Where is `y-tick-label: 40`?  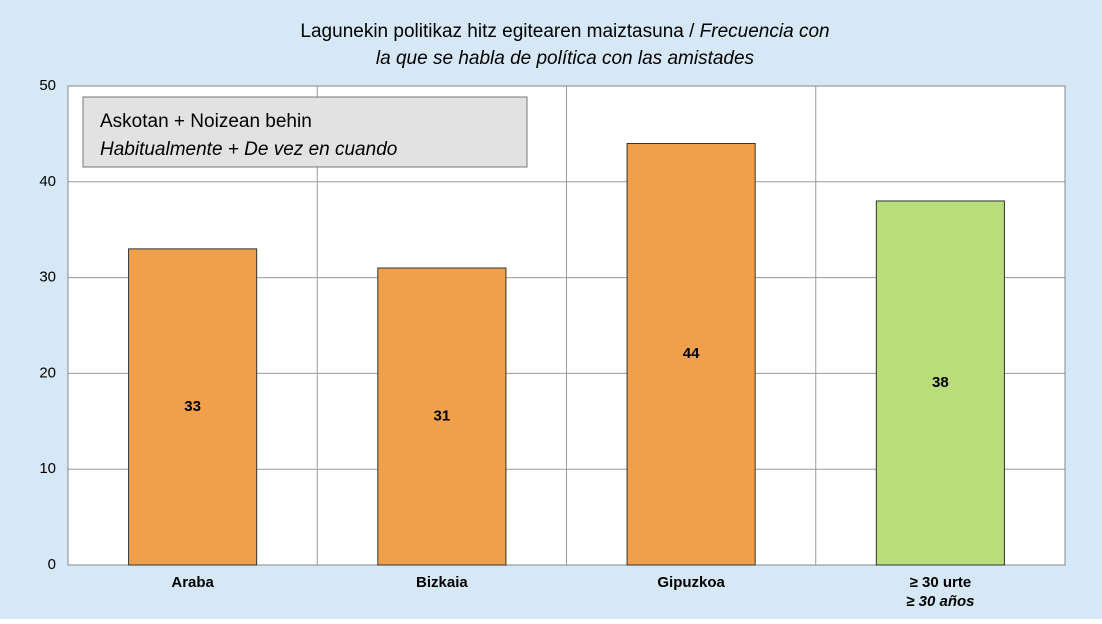 y-tick-label: 40 is located at coordinates (47, 181).